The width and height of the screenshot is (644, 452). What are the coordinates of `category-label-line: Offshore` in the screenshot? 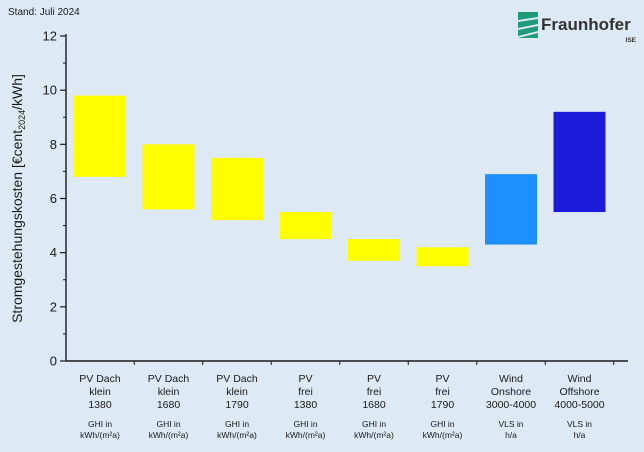 It's located at (579, 392).